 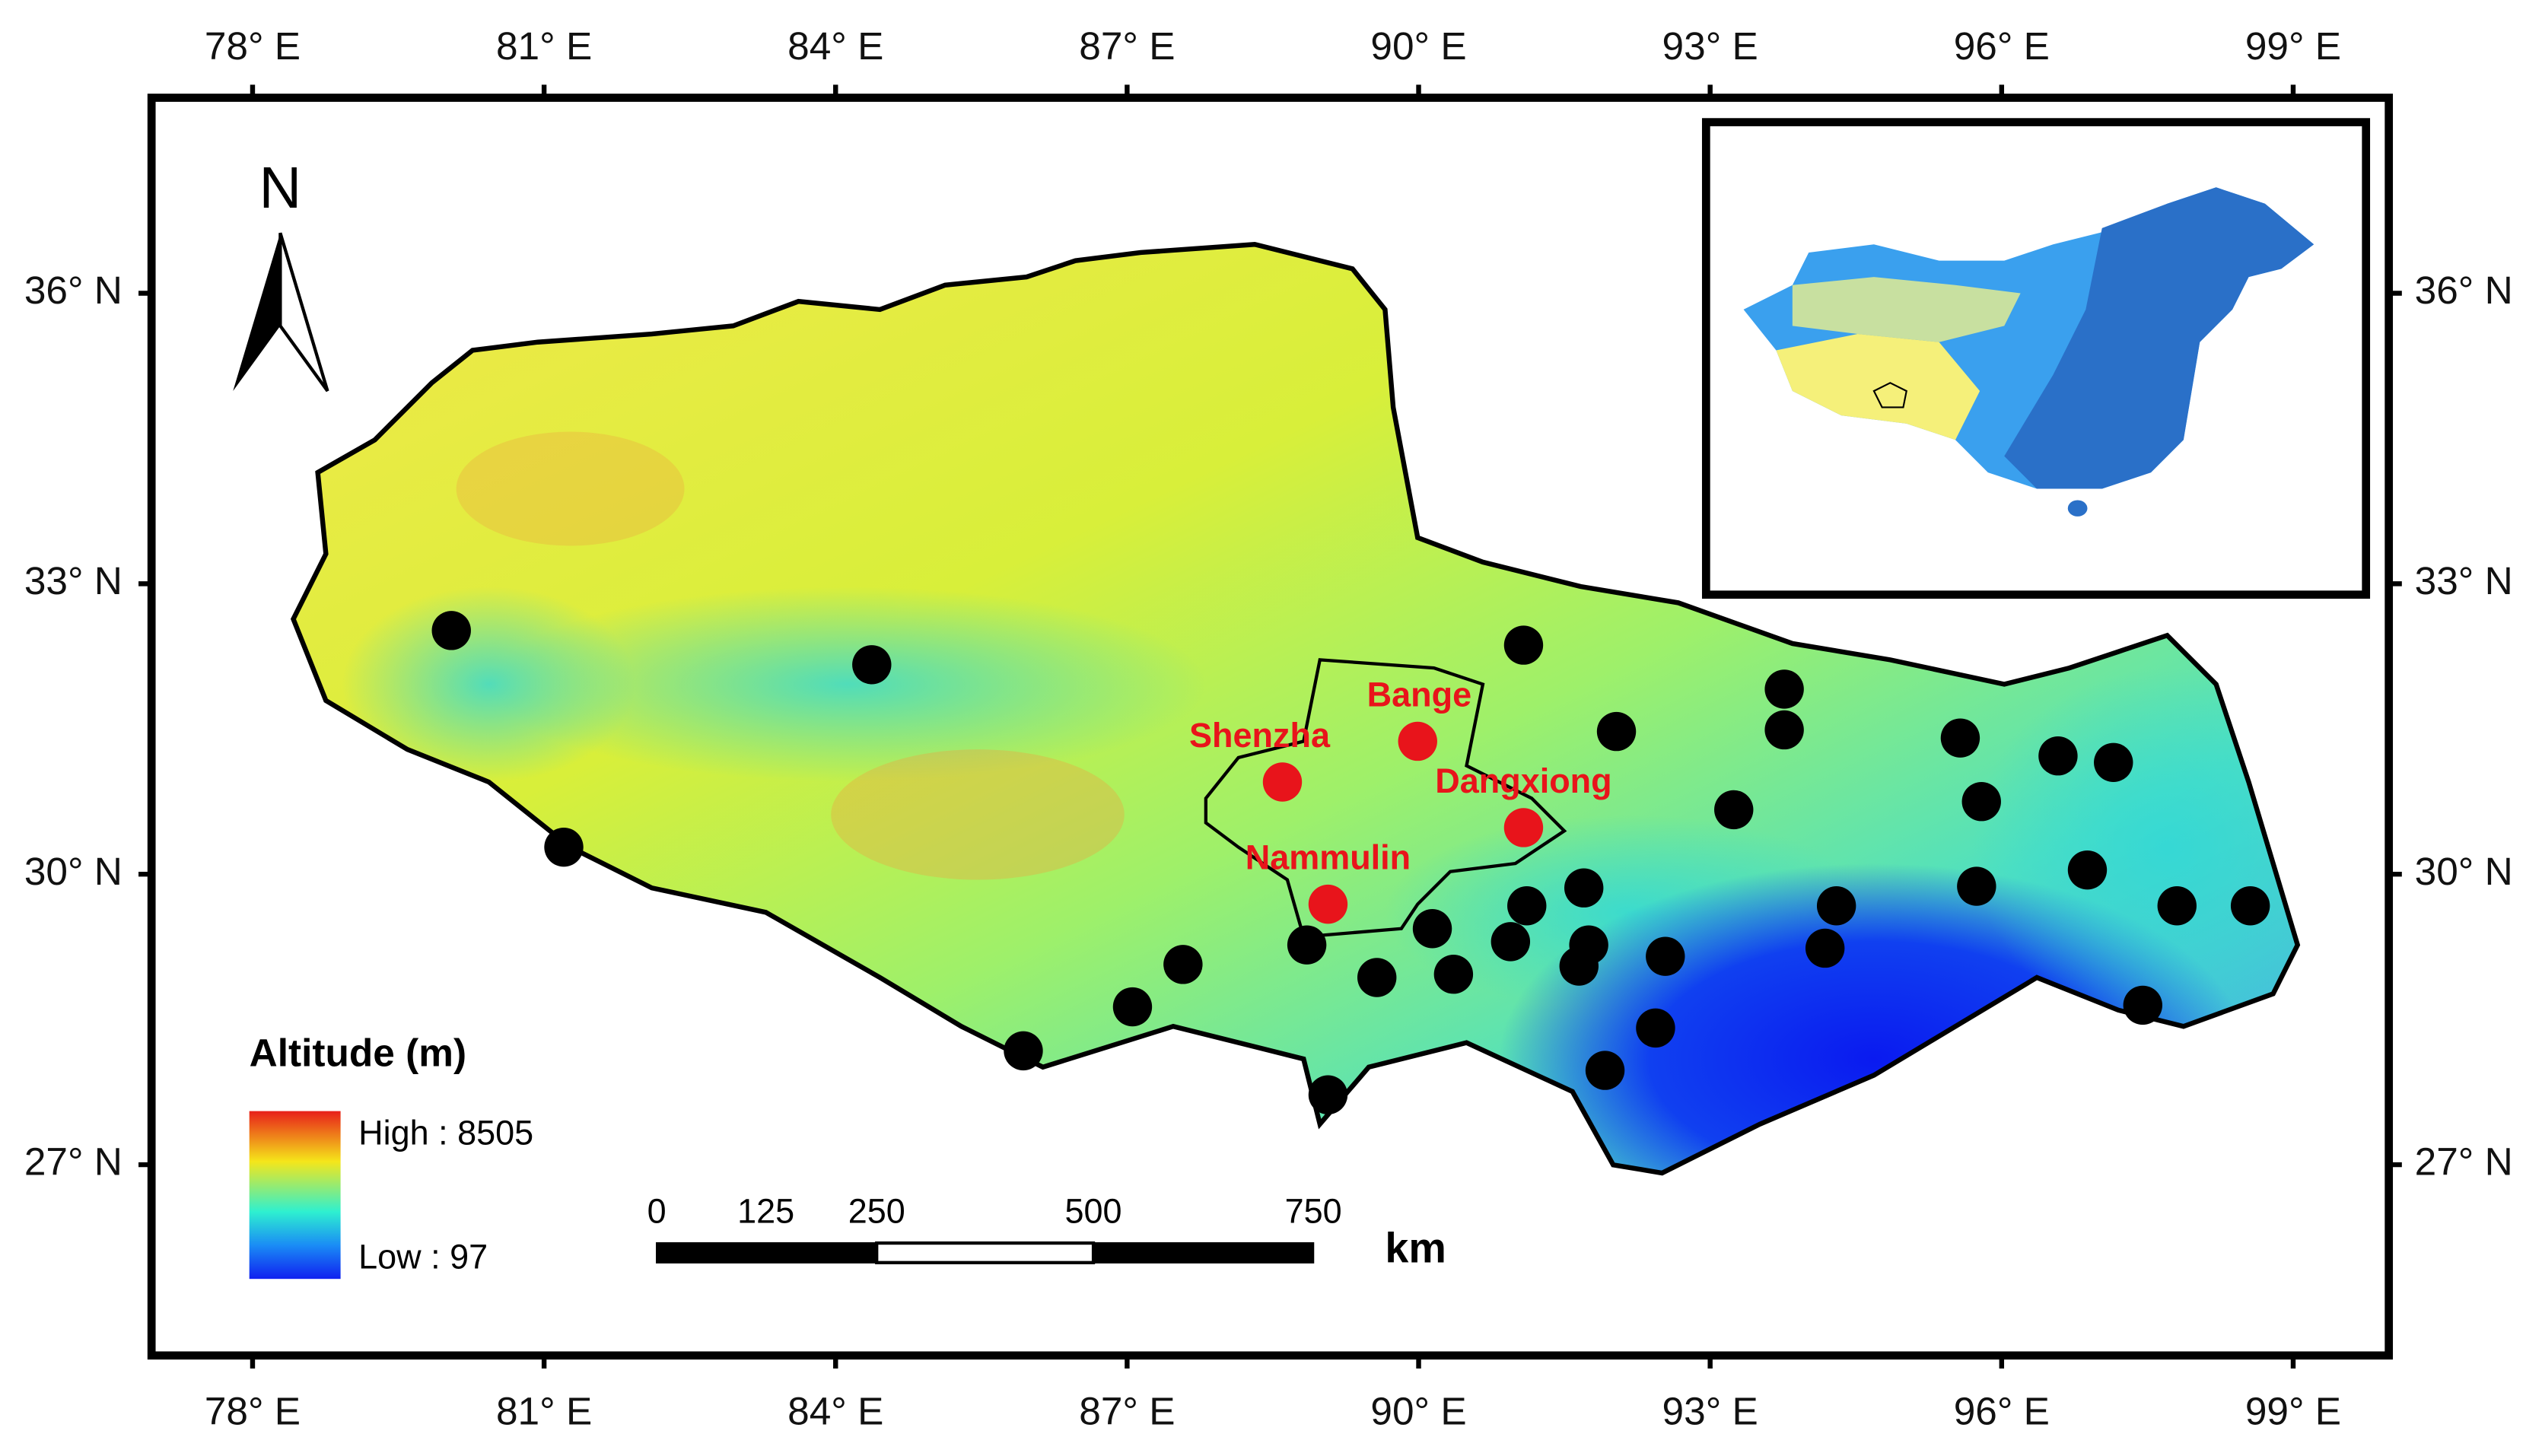 What do you see at coordinates (280, 188) in the screenshot?
I see `north-label: N` at bounding box center [280, 188].